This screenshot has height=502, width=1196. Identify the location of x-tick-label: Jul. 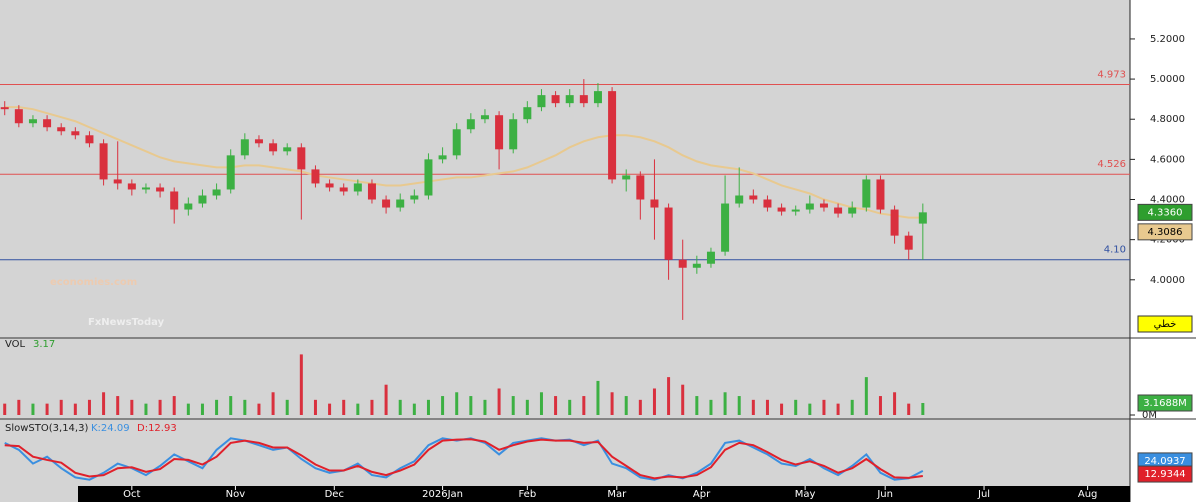
(983, 494).